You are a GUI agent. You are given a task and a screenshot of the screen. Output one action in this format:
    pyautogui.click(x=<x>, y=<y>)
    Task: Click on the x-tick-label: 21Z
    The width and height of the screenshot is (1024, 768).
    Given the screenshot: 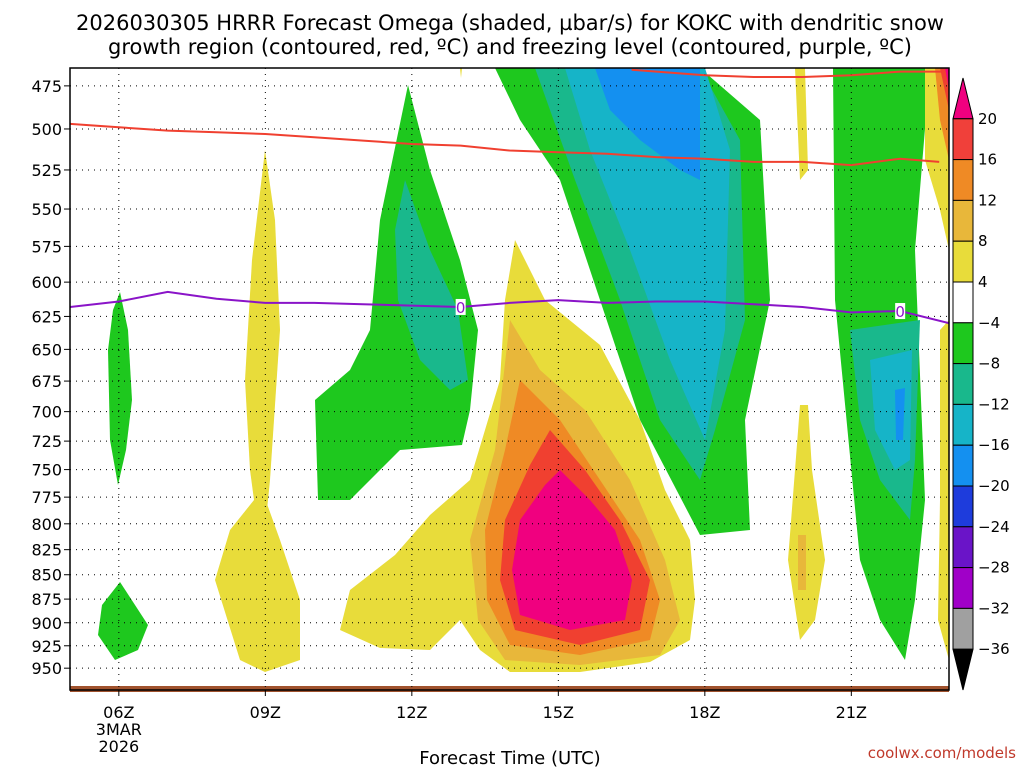 What is the action you would take?
    pyautogui.click(x=851, y=712)
    